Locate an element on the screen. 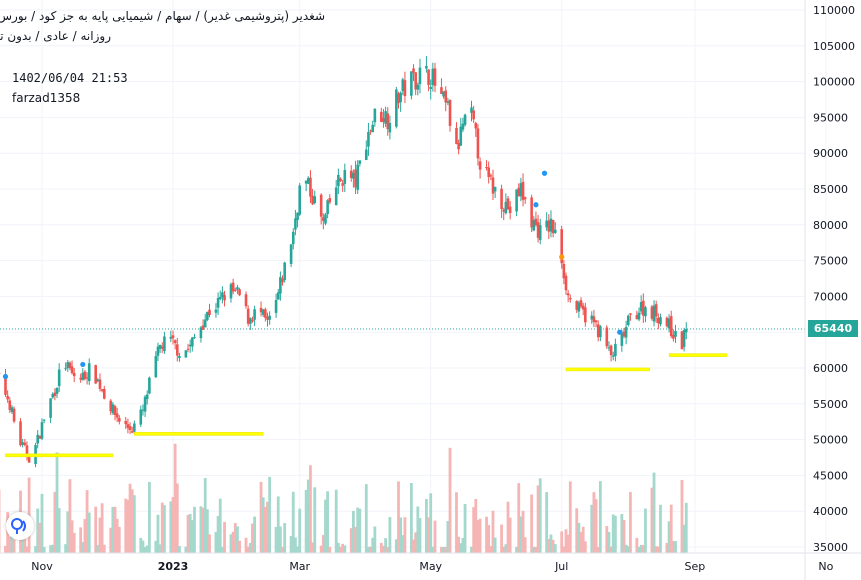 Image resolution: width=861 pixels, height=580 pixels. x-tick-label: No is located at coordinates (825, 566).